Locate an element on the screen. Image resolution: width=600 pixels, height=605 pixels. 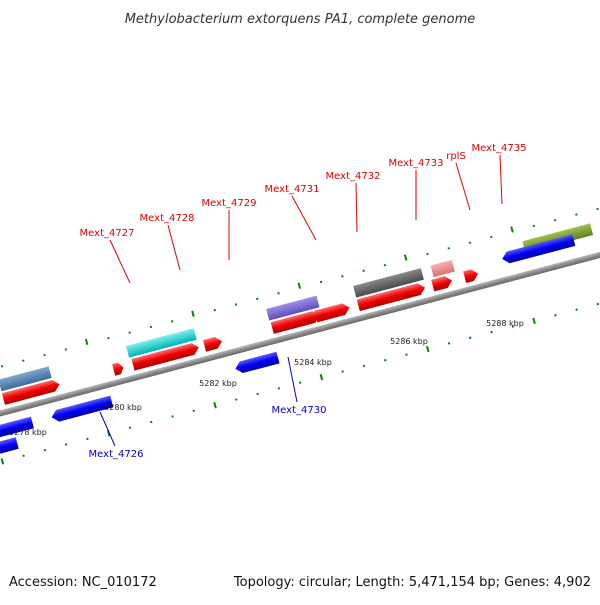
gene-label-mext-4731: Mext_4731 is located at coordinates (292, 189).